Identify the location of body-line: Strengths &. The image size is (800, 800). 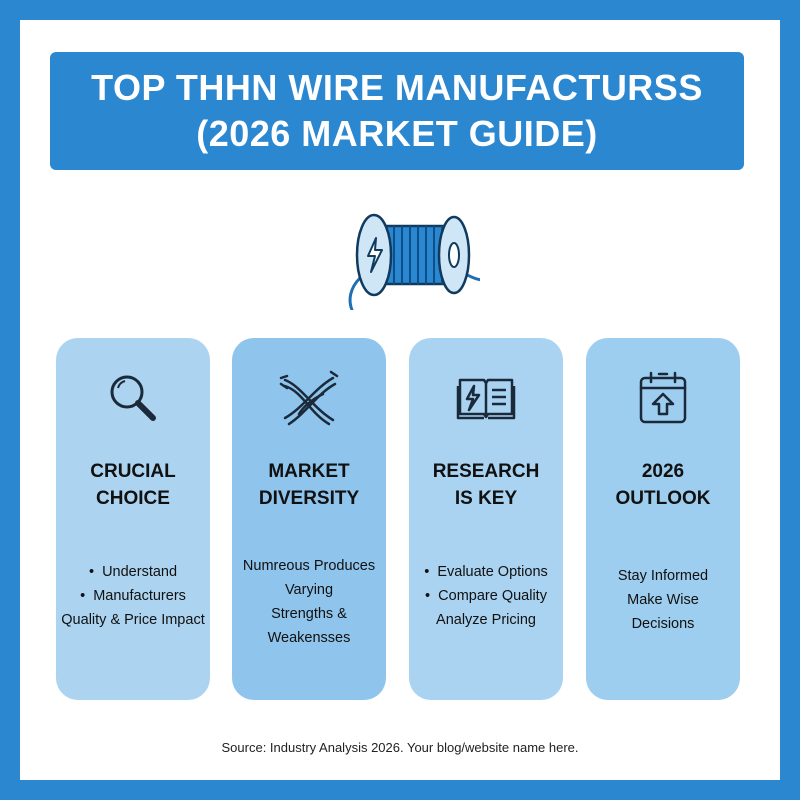
(309, 614).